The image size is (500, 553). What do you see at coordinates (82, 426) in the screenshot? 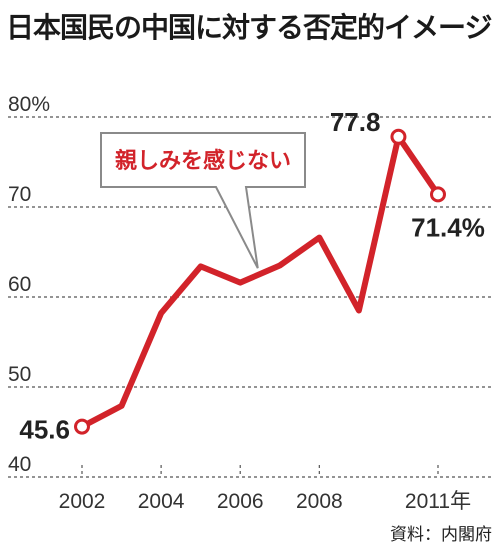
I see `data-point-2002` at bounding box center [82, 426].